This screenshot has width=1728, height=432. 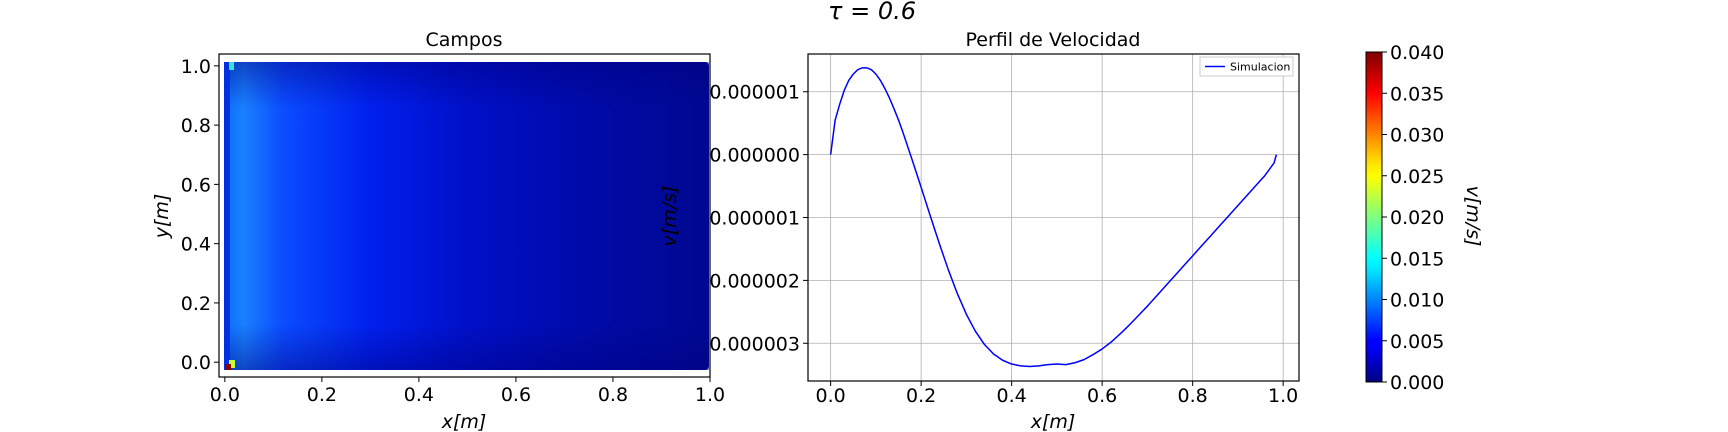 I want to click on colorbar-tick-label: 0.025, so click(x=1417, y=177).